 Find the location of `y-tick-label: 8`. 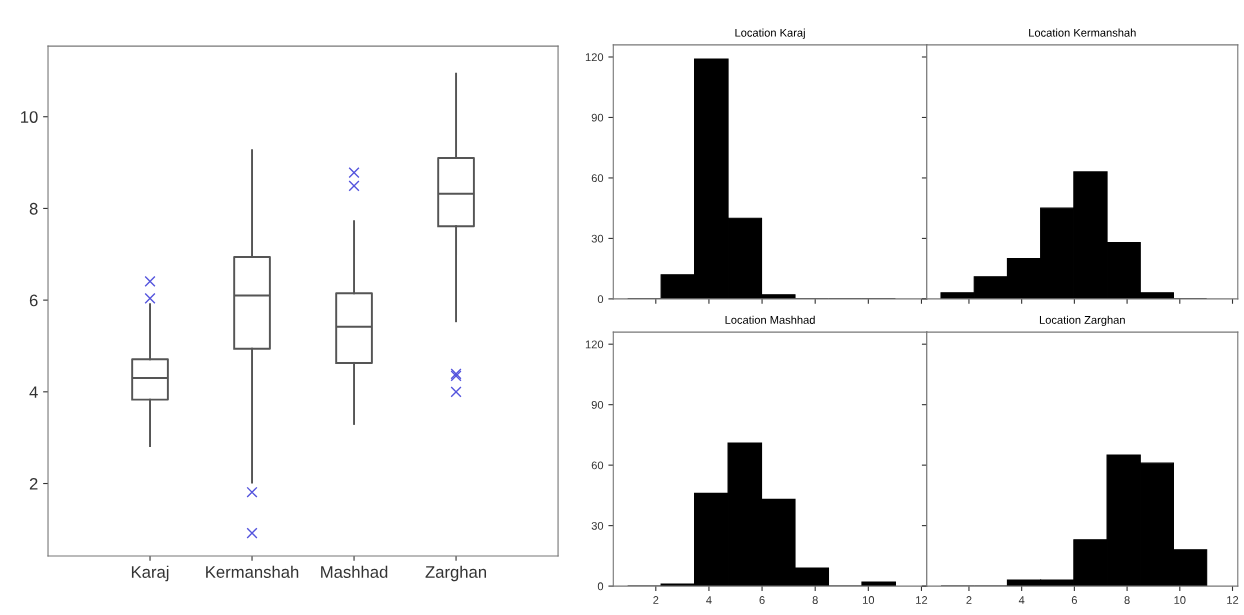

y-tick-label: 8 is located at coordinates (33, 208).